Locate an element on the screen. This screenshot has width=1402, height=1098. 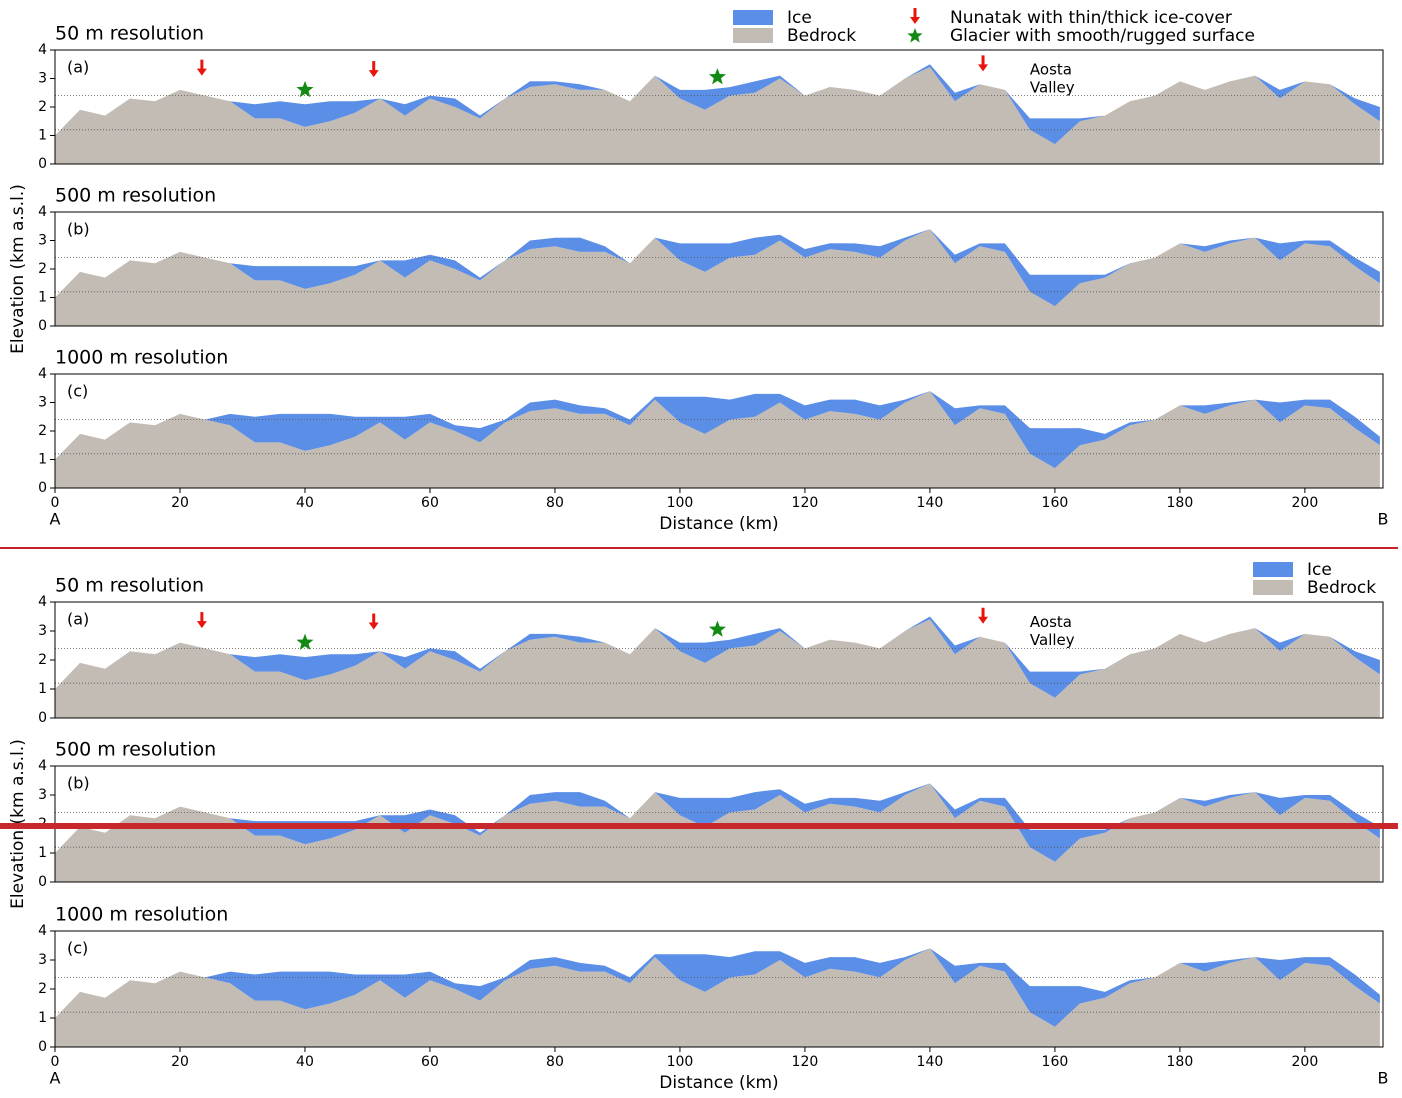
x-axis-label: Distance (km) is located at coordinates (718, 1083).